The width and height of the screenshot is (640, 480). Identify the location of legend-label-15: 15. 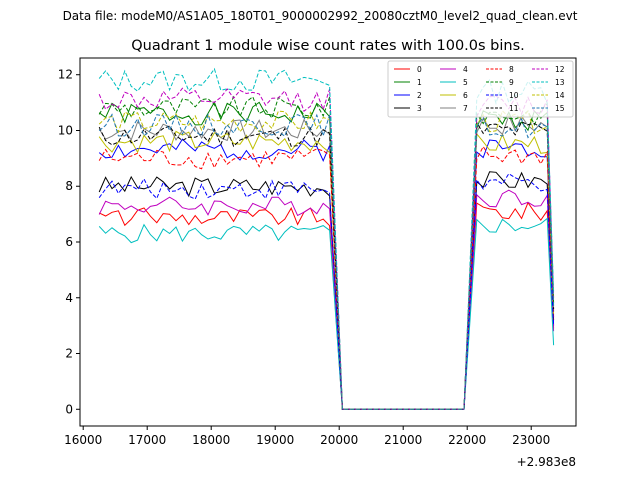
(560, 108).